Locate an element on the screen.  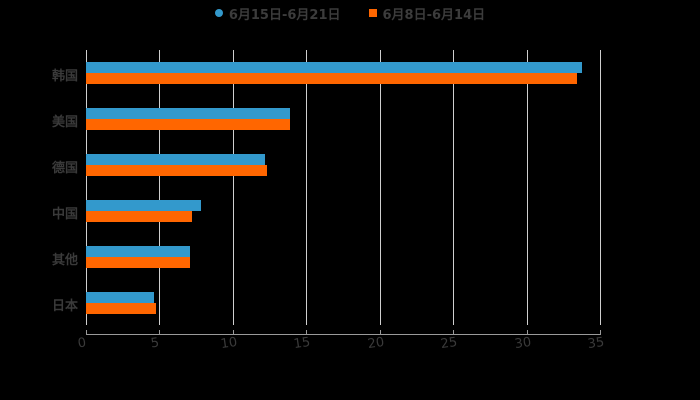
x-tick-label: 15 is located at coordinates (302, 343).